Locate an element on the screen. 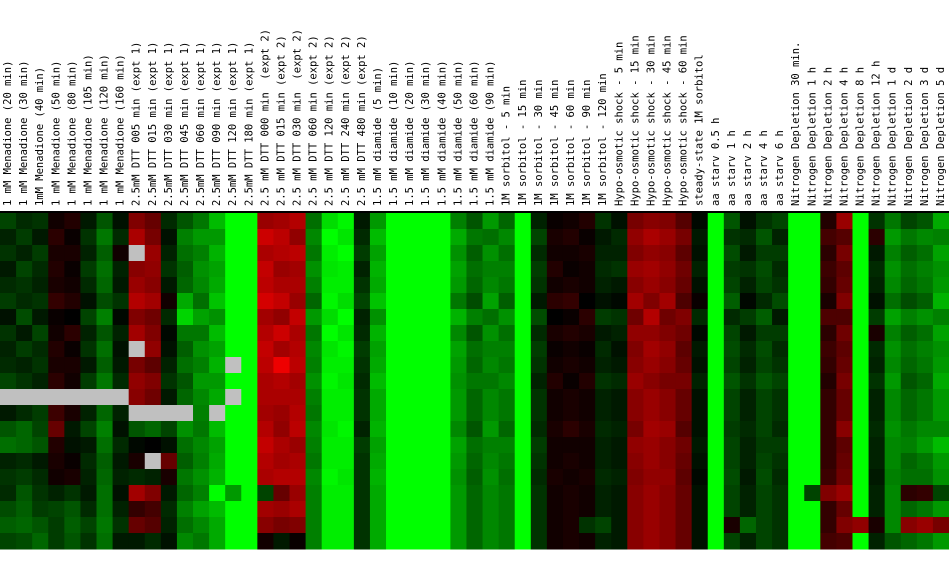 This screenshot has width=949, height=563. column-label: 1.5 mM diamide (20 min) is located at coordinates (410, 133).